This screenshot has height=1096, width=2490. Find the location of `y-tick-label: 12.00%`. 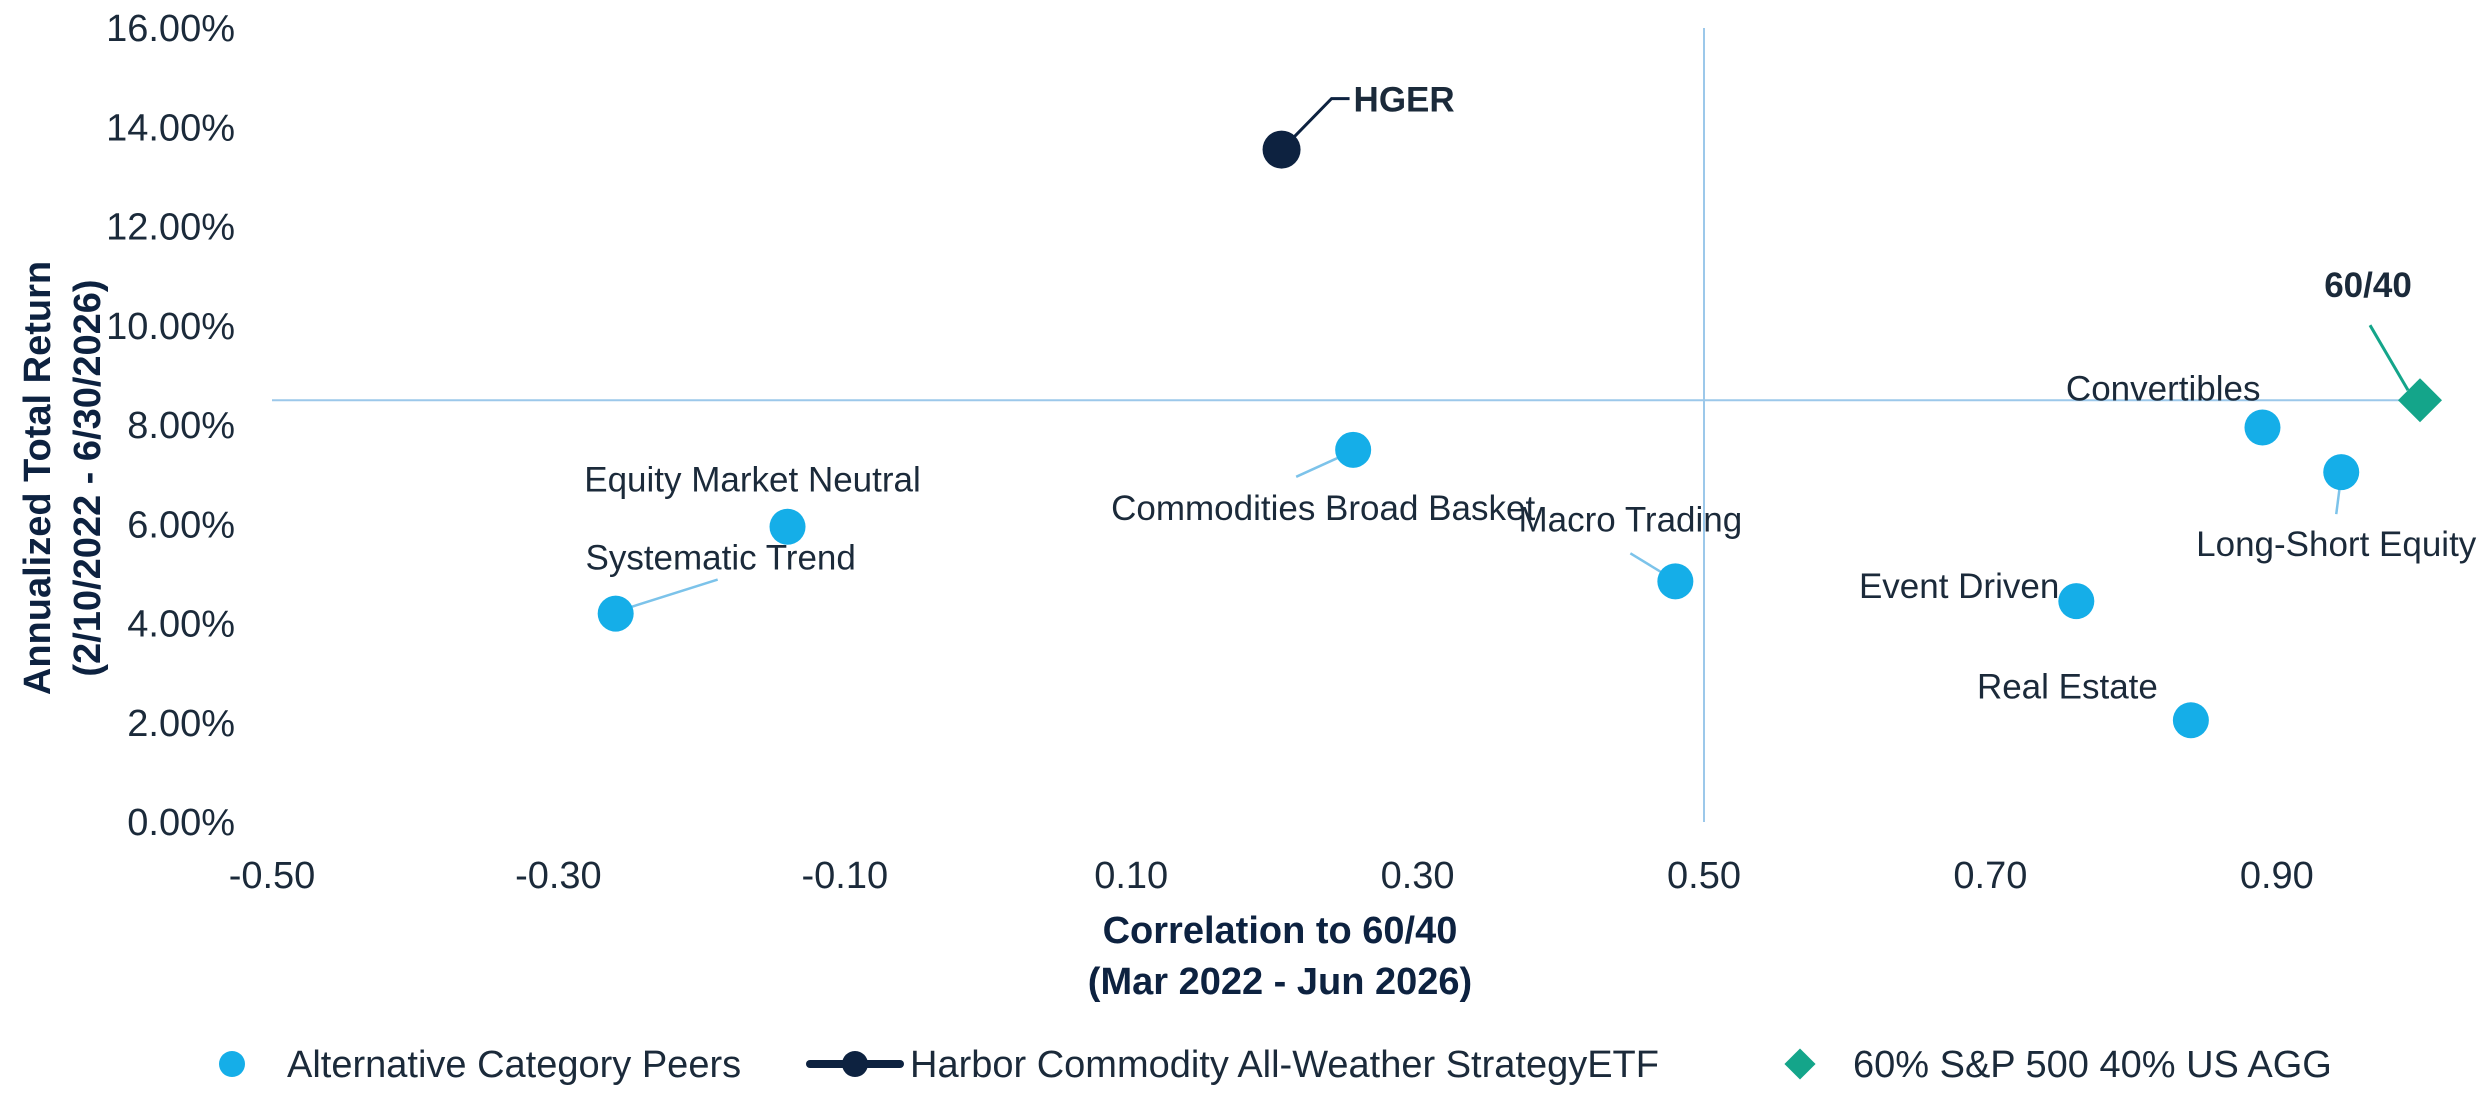

y-tick-label: 12.00% is located at coordinates (170, 228).